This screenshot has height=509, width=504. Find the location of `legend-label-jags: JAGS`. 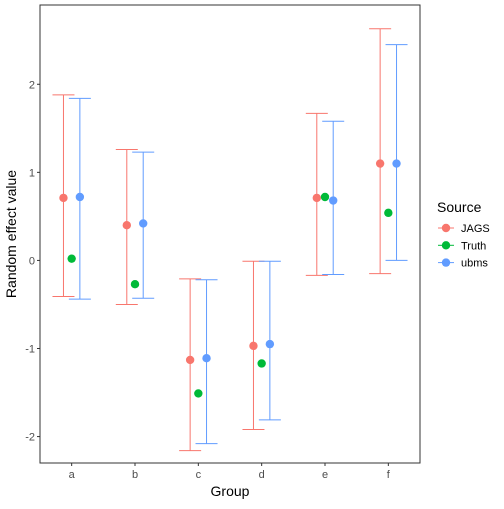

legend-label-jags: JAGS is located at coordinates (475, 229).